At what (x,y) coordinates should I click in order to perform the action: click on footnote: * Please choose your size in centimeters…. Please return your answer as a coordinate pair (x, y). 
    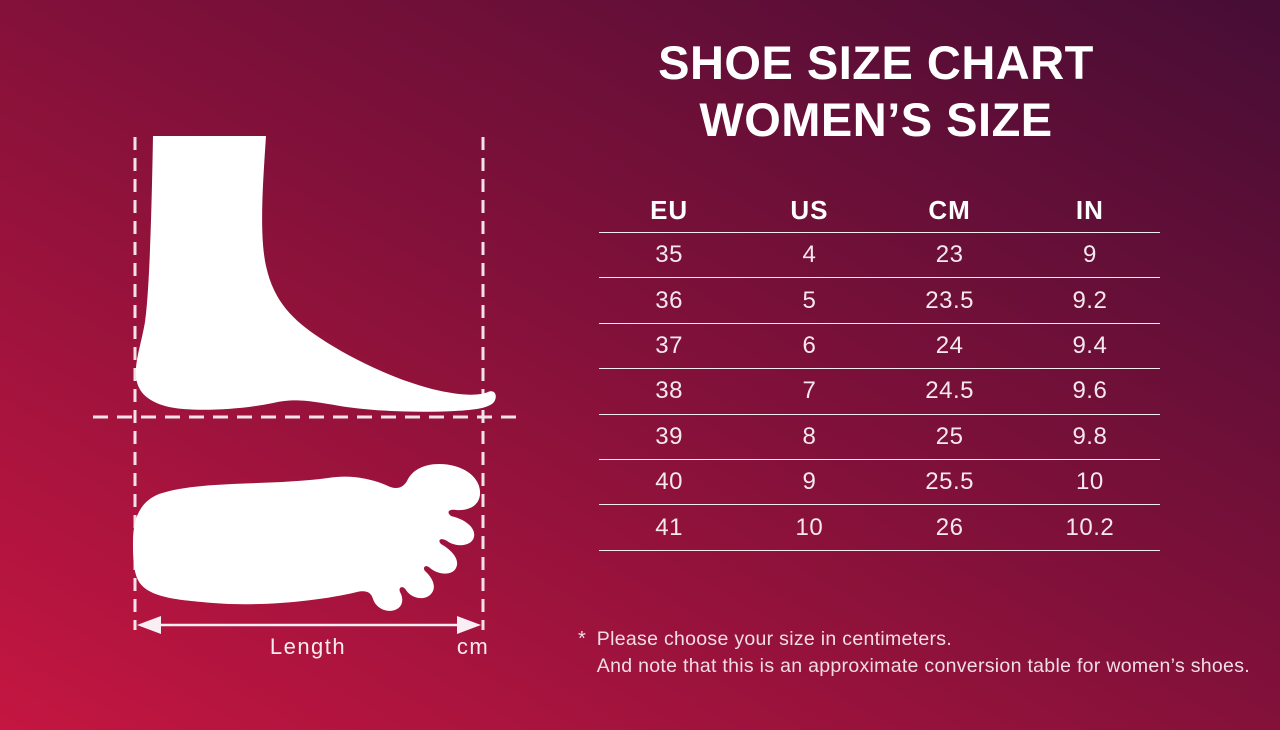
    Looking at the image, I should click on (914, 653).